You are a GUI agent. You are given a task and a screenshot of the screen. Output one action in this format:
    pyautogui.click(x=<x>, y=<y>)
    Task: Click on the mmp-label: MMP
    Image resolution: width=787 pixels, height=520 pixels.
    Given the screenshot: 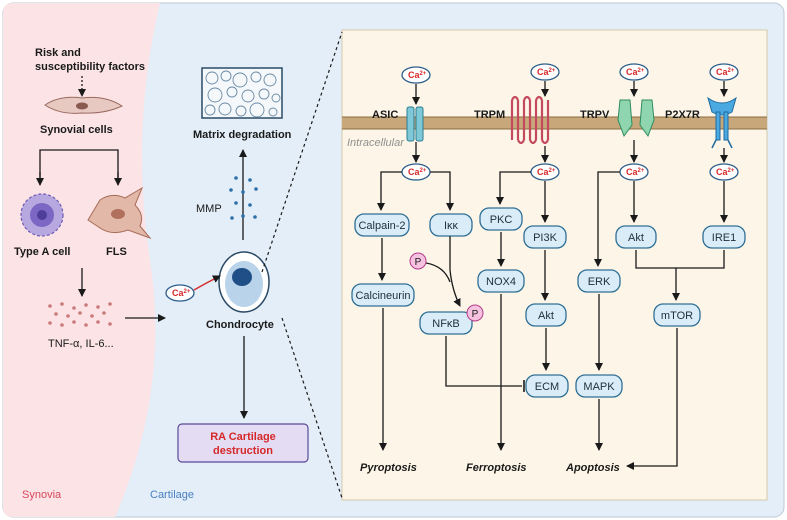 What is the action you would take?
    pyautogui.click(x=209, y=209)
    